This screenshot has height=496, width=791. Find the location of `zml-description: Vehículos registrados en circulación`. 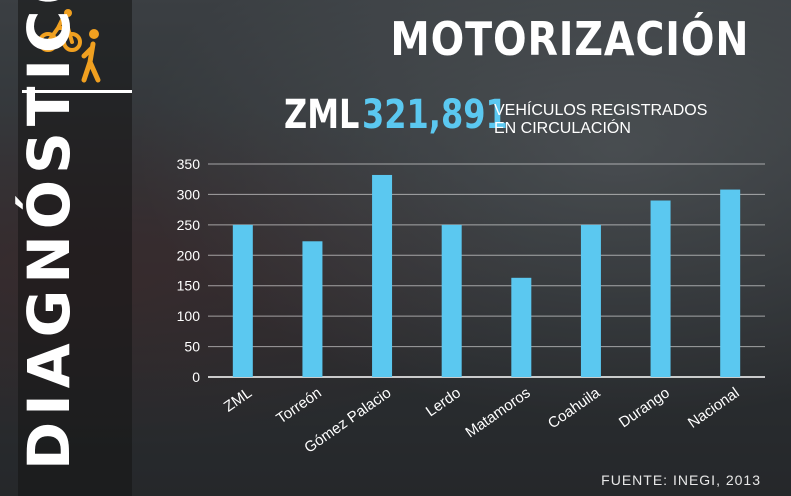

zml-description: Vehículos registrados en circulación is located at coordinates (601, 119).